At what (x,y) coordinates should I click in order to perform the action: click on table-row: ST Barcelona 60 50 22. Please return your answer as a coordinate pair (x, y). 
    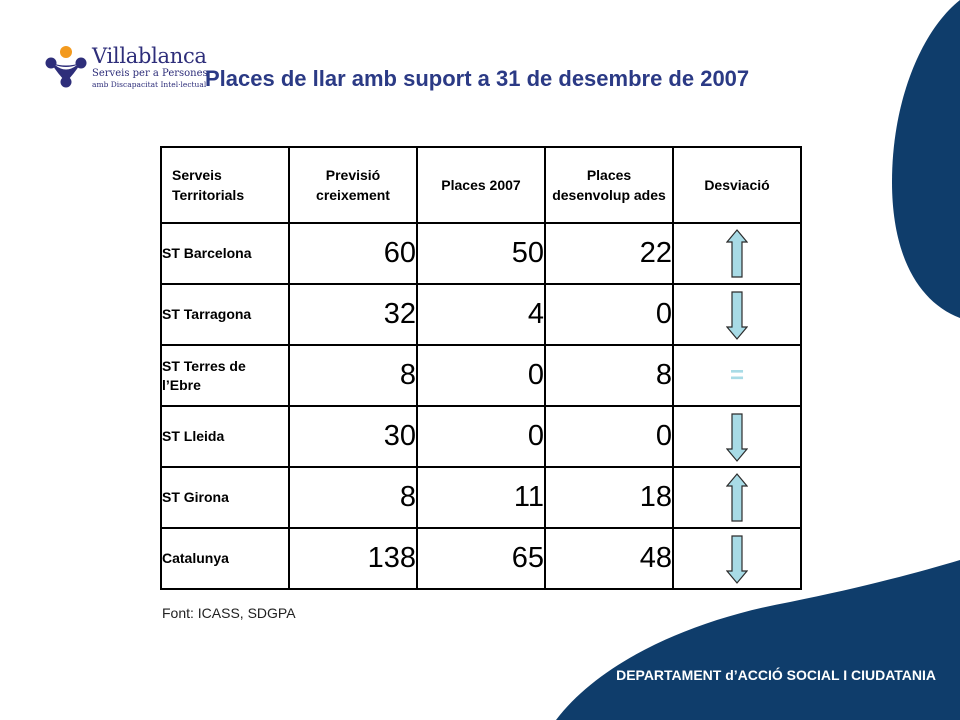
    Looking at the image, I should click on (481, 253).